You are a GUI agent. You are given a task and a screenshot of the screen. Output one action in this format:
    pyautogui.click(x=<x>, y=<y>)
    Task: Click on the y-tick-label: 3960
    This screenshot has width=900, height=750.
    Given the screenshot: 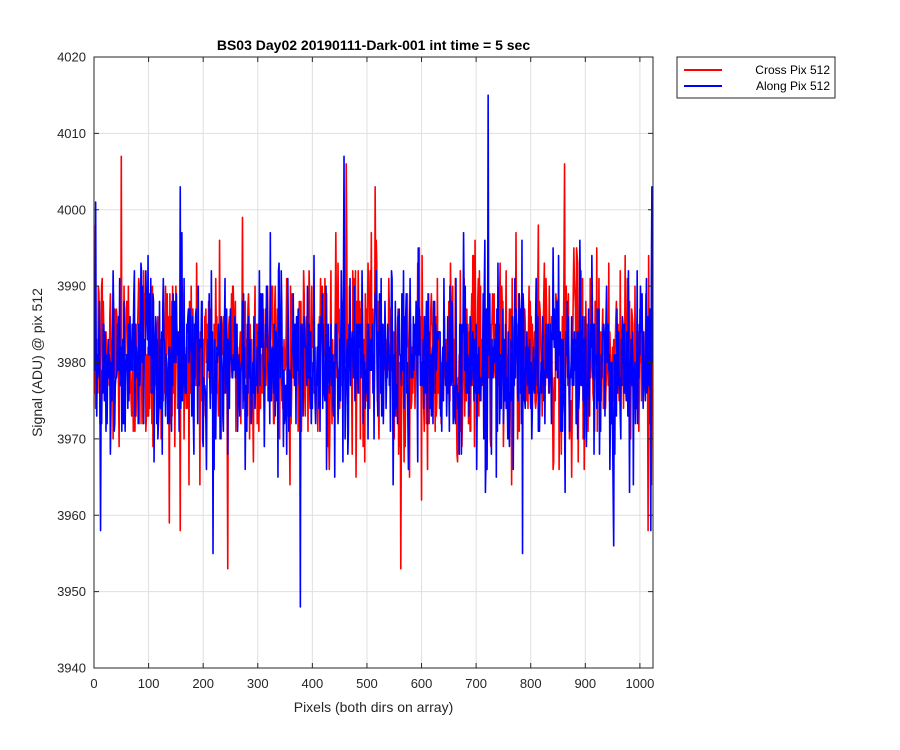 What is the action you would take?
    pyautogui.click(x=71, y=515)
    